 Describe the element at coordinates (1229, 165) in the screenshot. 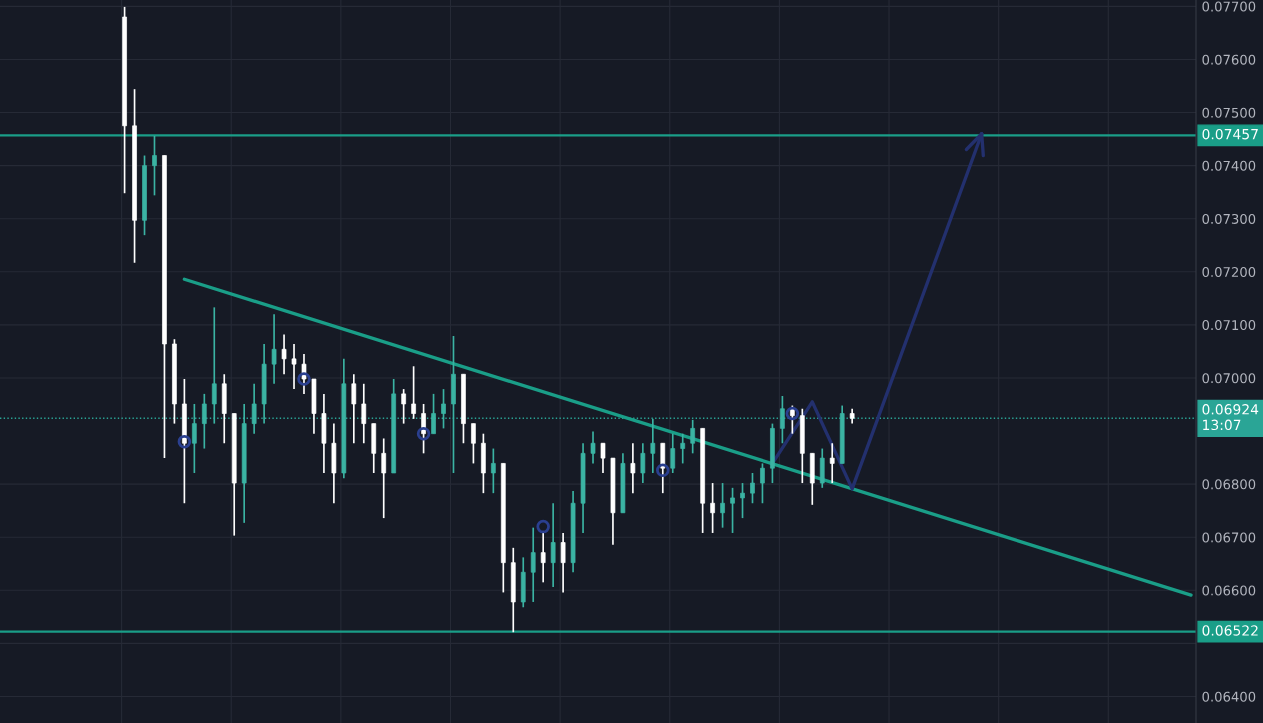

I see `y-tick-label: 0.07400` at that location.